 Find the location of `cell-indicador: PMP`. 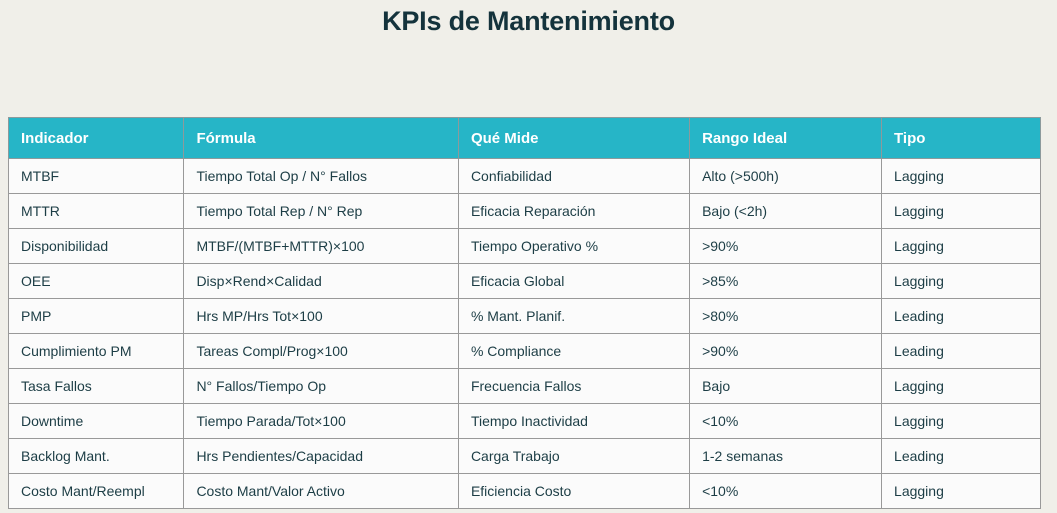

cell-indicador: PMP is located at coordinates (96, 316).